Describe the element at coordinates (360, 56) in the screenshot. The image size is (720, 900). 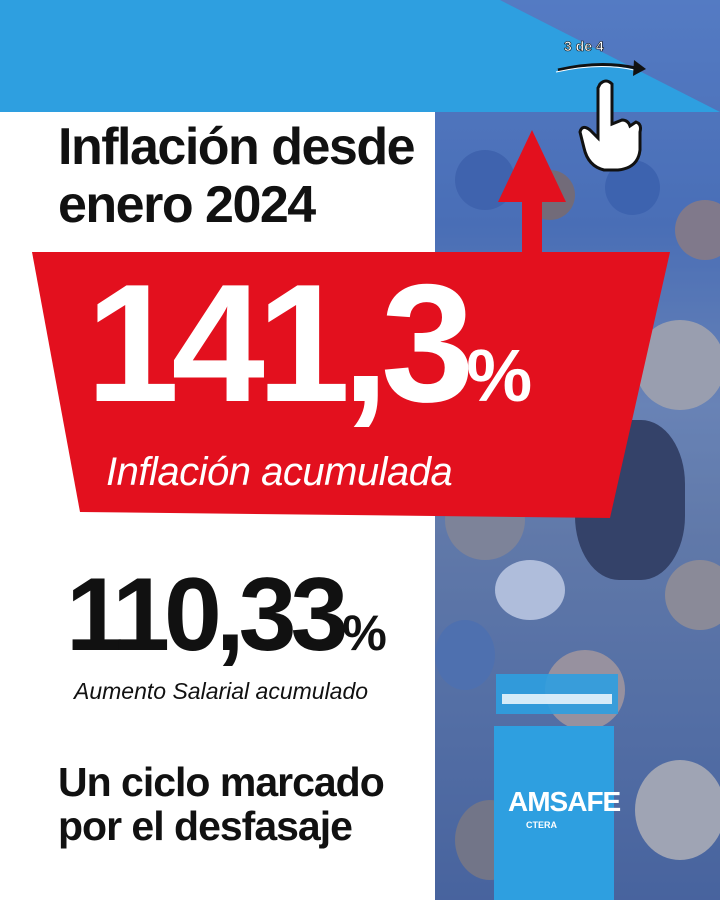
I see `top-banner` at that location.